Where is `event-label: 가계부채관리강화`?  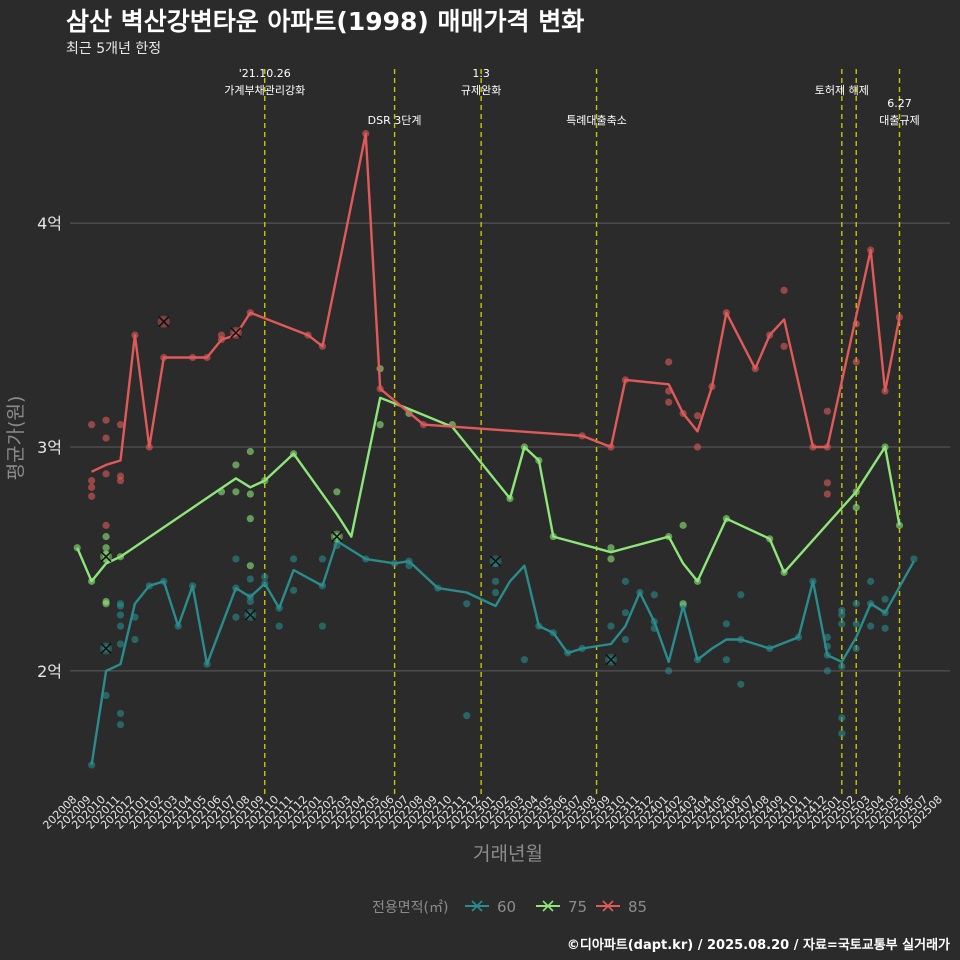
event-label: 가계부채관리강화 is located at coordinates (264, 90).